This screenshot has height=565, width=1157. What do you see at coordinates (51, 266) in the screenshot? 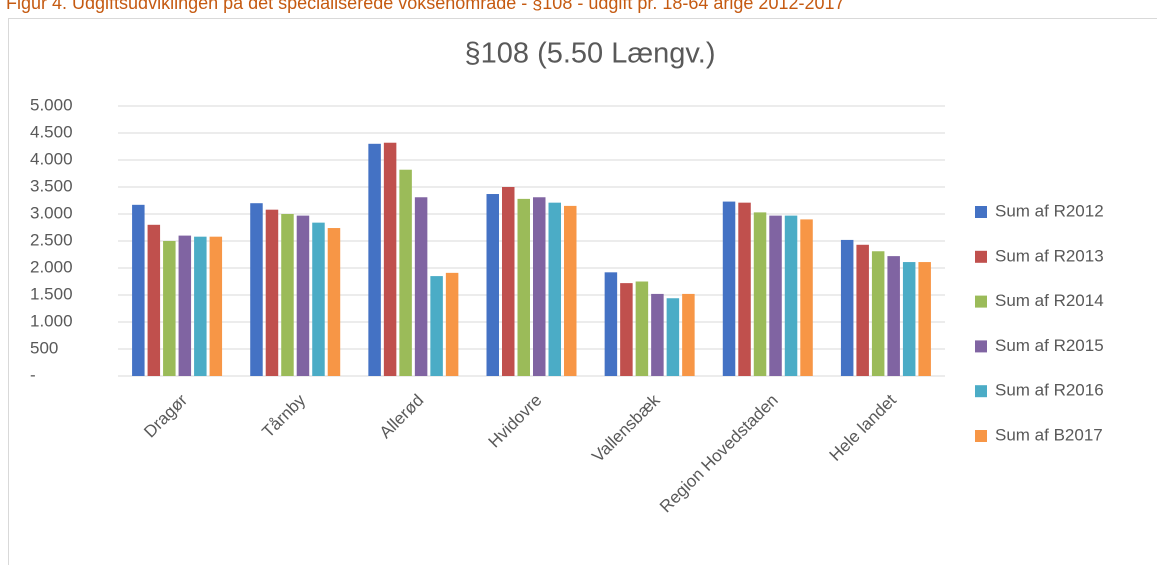
I see `y-tick-label: 2.000` at bounding box center [51, 266].